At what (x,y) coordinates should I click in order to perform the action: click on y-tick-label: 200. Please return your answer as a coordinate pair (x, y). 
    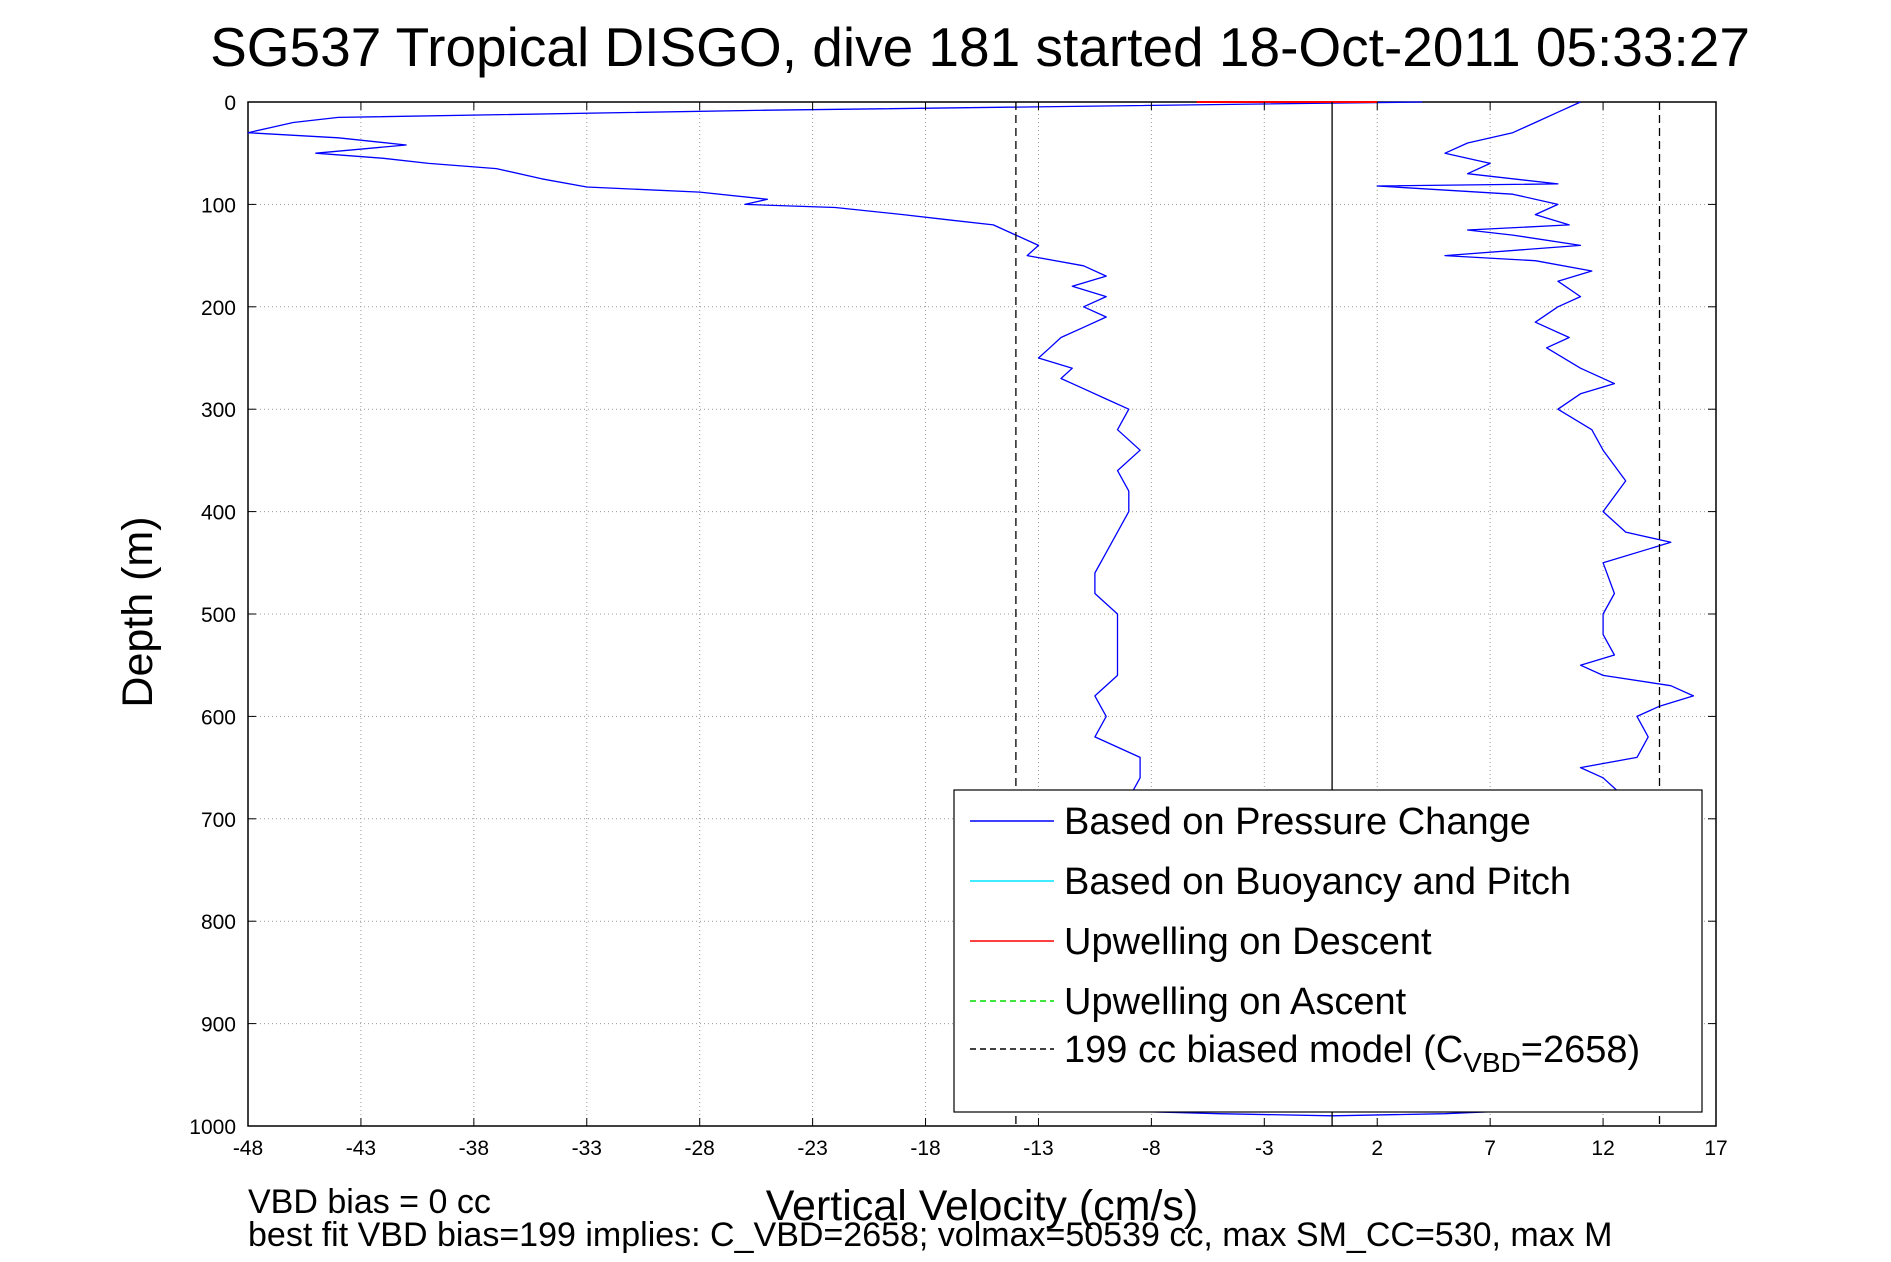
    Looking at the image, I should click on (218, 308).